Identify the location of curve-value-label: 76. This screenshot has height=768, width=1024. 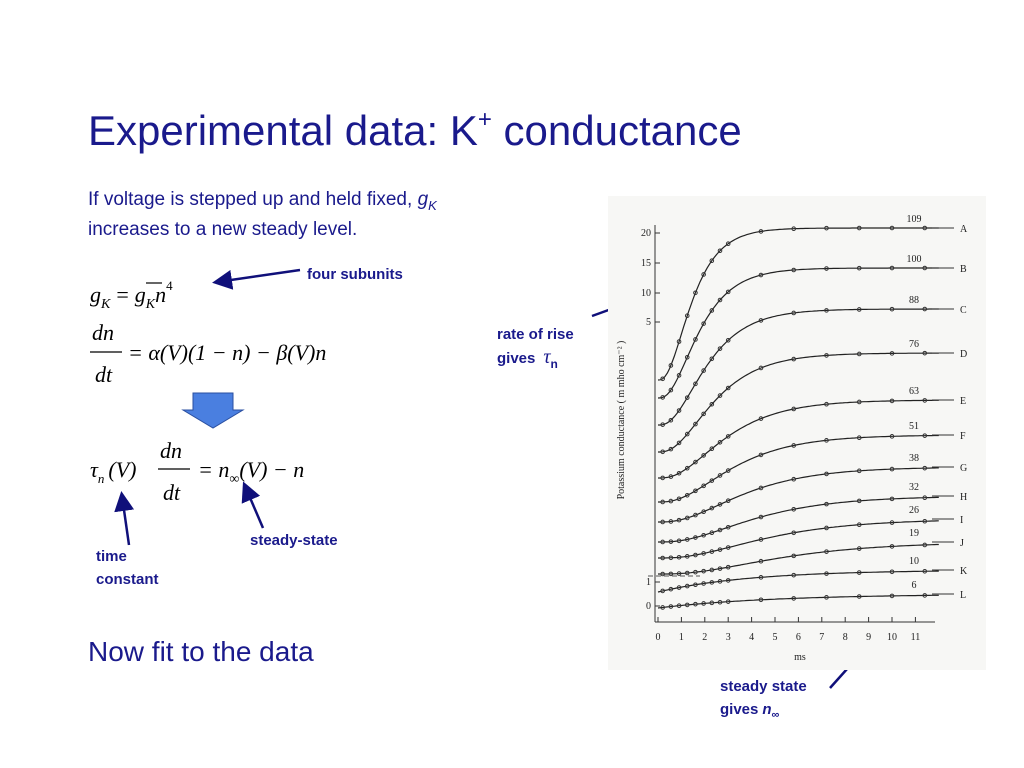
(914, 344).